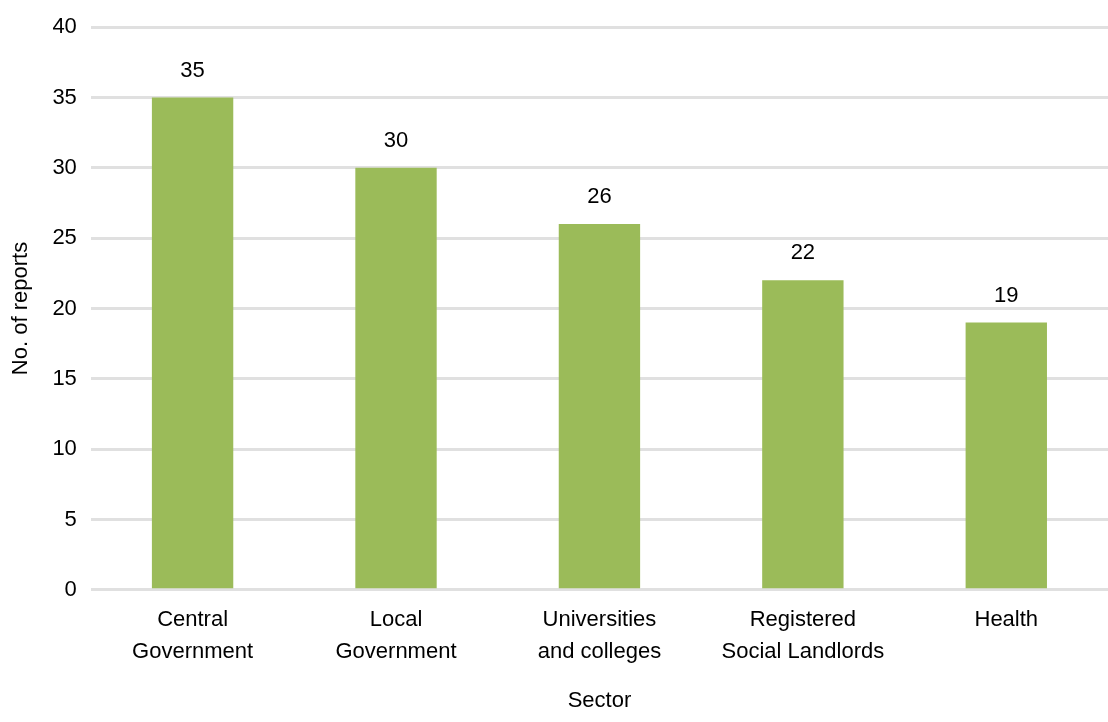 The height and width of the screenshot is (722, 1108). Describe the element at coordinates (64, 166) in the screenshot. I see `y-tick-label: 30` at that location.